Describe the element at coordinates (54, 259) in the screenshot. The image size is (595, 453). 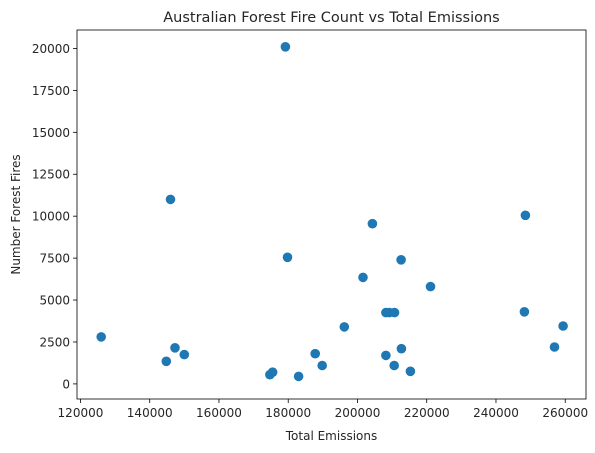
I see `y-tick-label-7500: 7500` at that location.